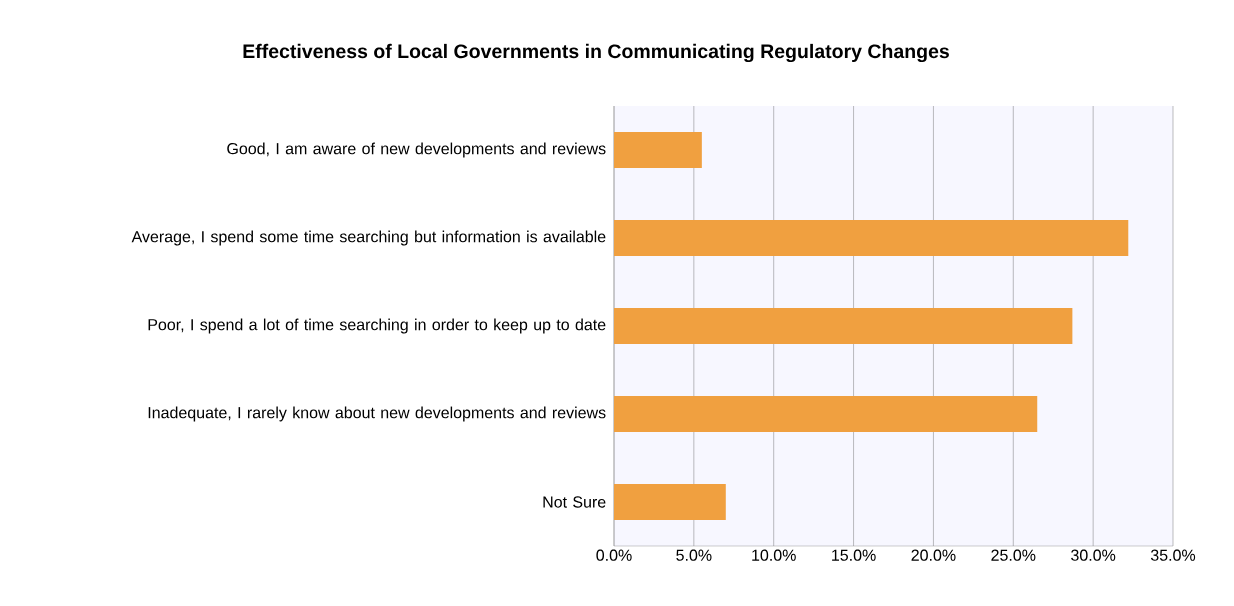  What do you see at coordinates (614, 555) in the screenshot?
I see `x-tick-label: 0.0%` at bounding box center [614, 555].